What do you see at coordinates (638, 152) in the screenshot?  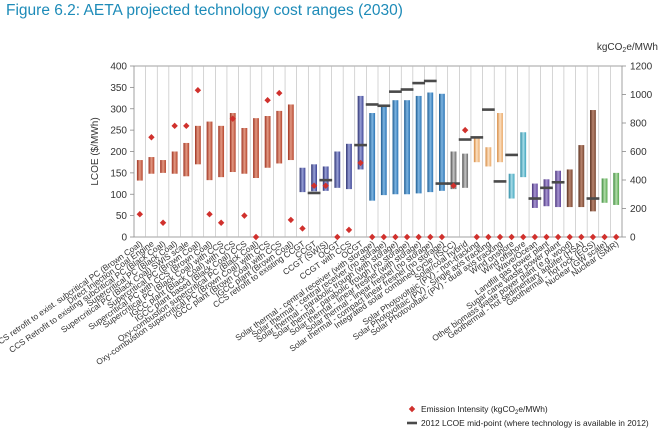 I see `y-right-tick-label: 600` at bounding box center [638, 152].